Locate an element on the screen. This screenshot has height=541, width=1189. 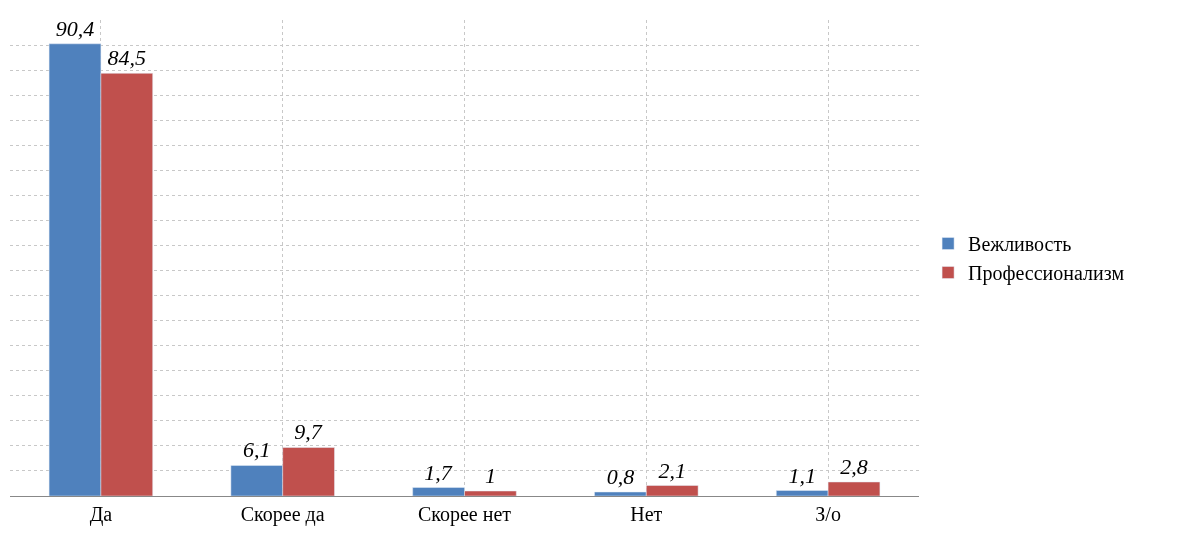
data-label: 9,7 is located at coordinates (308, 432).